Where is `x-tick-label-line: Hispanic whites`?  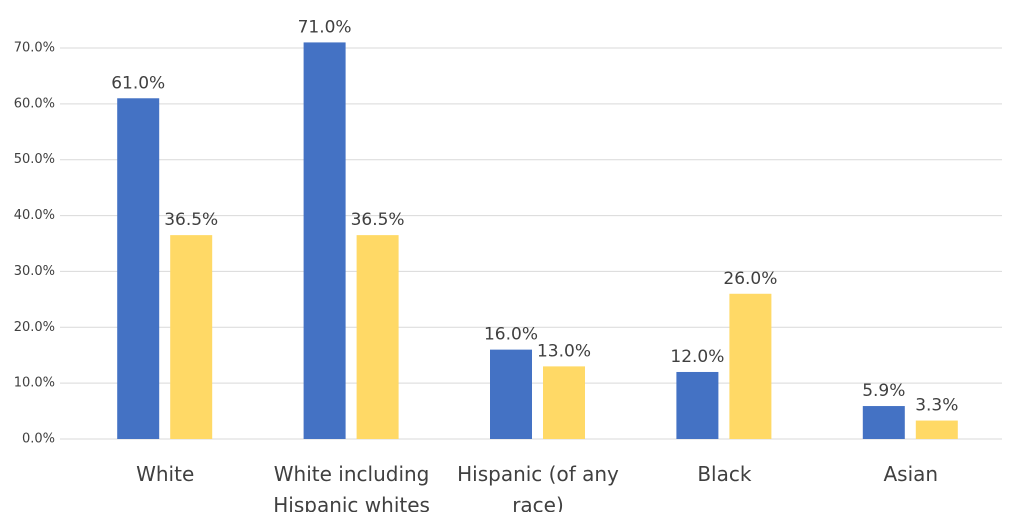 x-tick-label-line: Hispanic whites is located at coordinates (351, 502).